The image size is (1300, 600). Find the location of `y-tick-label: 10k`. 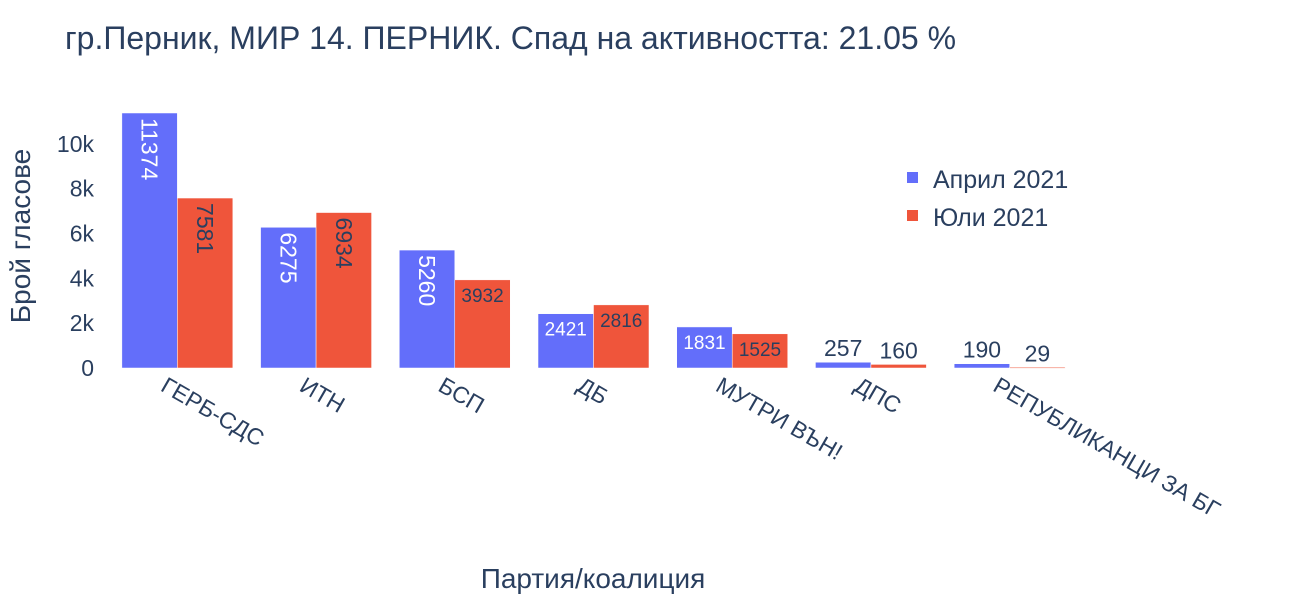

y-tick-label: 10k is located at coordinates (76, 144).